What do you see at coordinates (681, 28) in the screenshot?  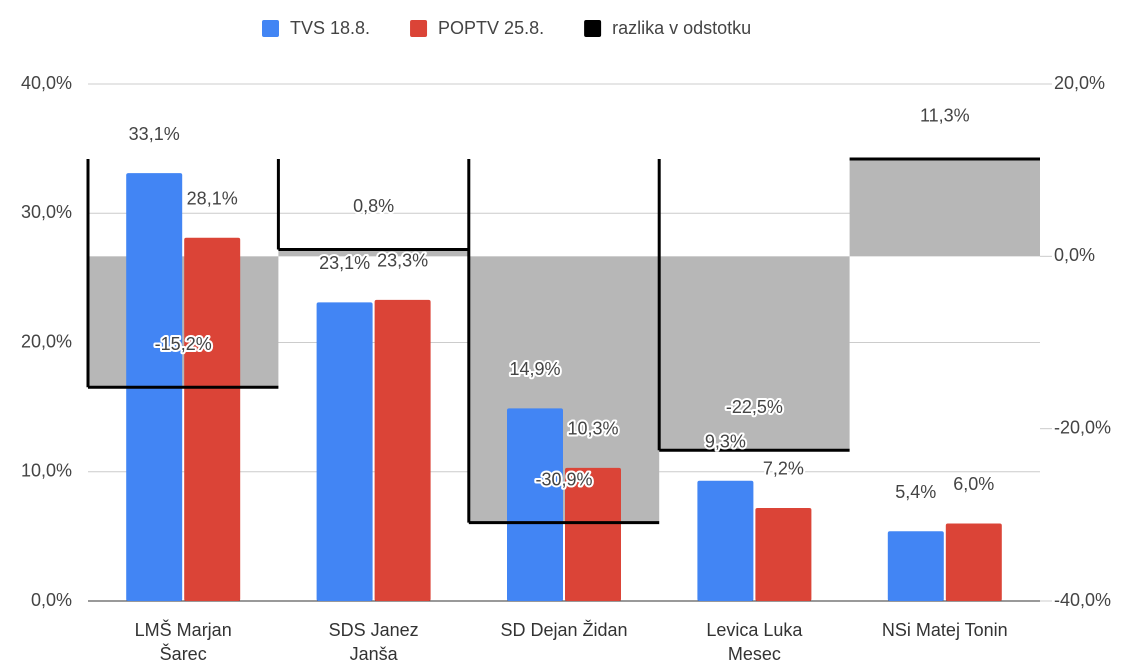 I see `legend-label: razlika v odstotku` at bounding box center [681, 28].